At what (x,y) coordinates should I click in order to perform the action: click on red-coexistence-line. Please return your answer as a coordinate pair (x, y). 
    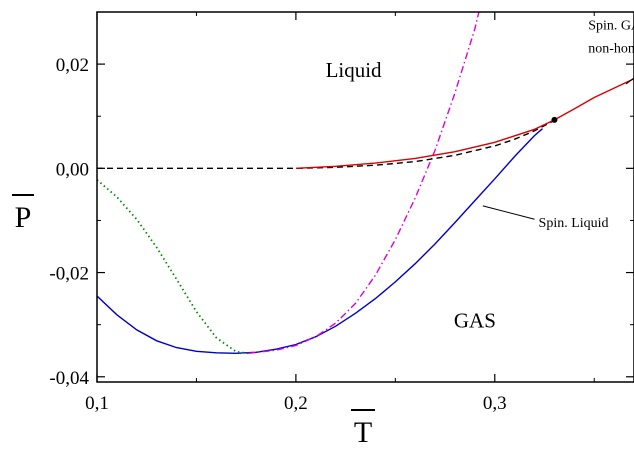
    Looking at the image, I should click on (464, 123).